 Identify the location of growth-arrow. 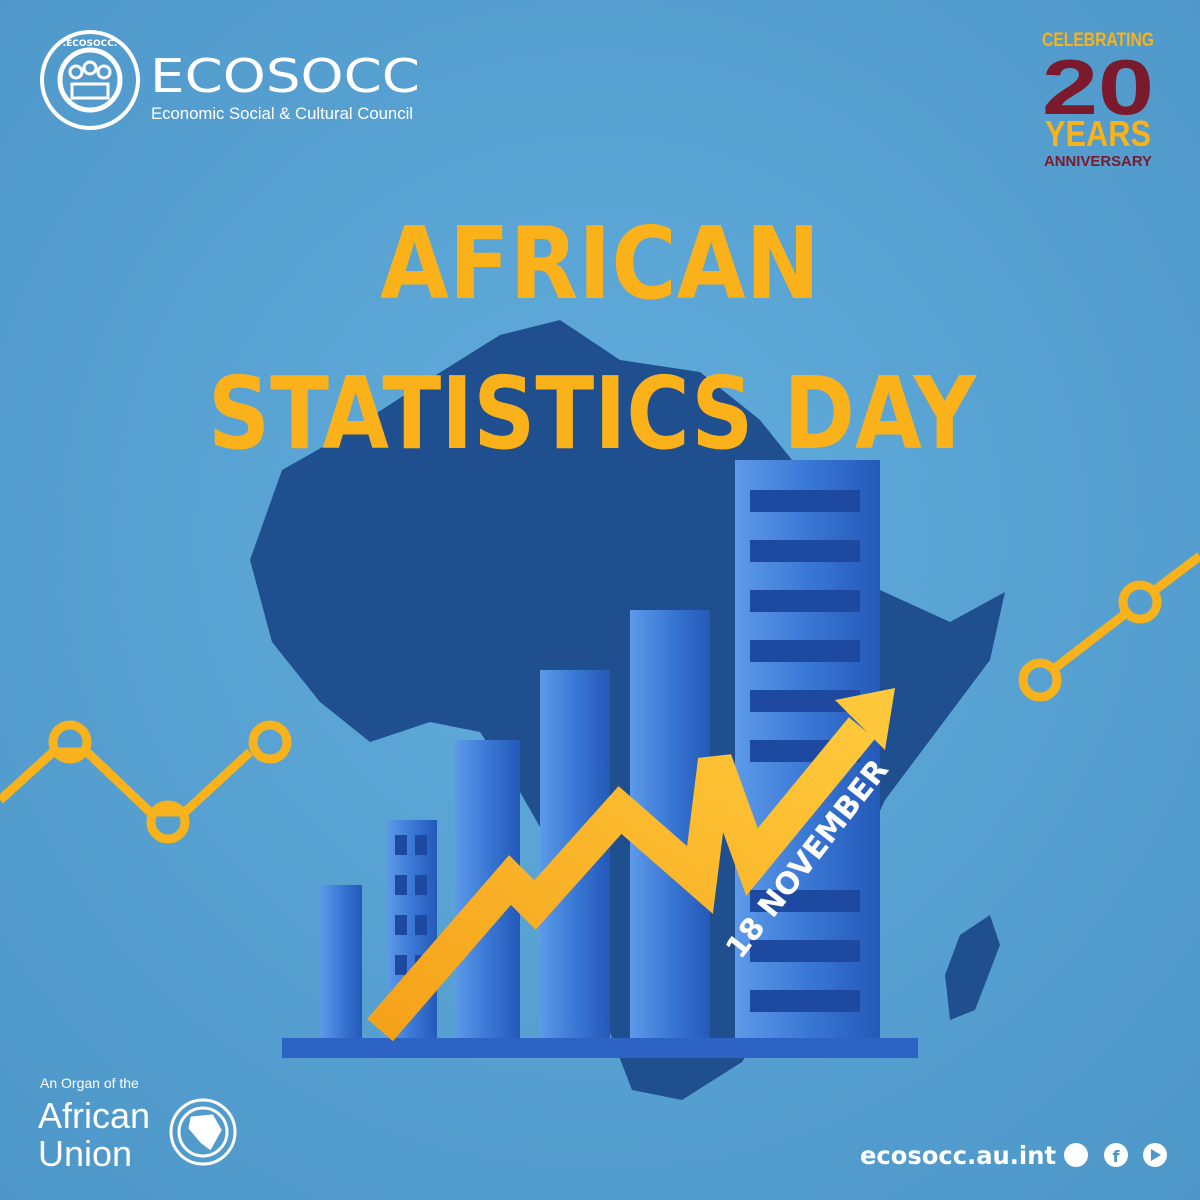
(631, 865).